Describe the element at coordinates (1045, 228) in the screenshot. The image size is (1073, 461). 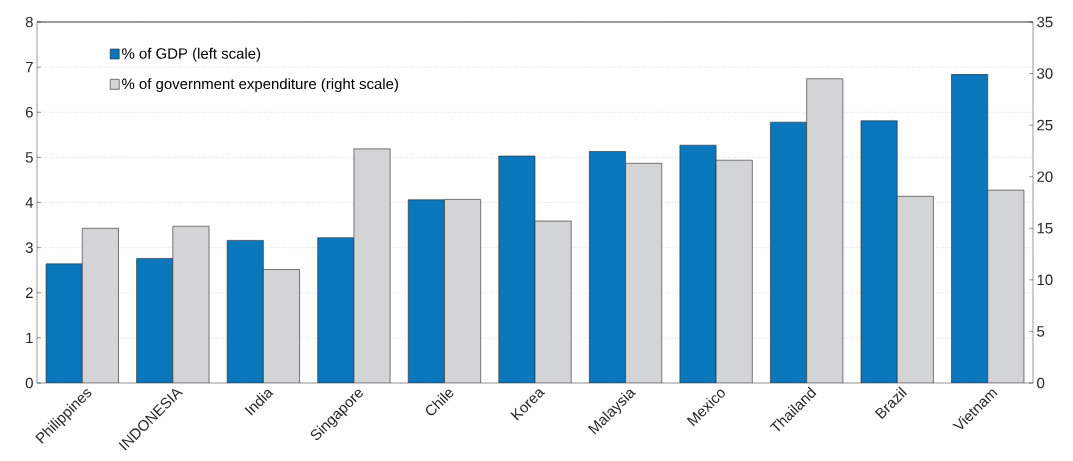
I see `y2-tick-label: 15` at that location.